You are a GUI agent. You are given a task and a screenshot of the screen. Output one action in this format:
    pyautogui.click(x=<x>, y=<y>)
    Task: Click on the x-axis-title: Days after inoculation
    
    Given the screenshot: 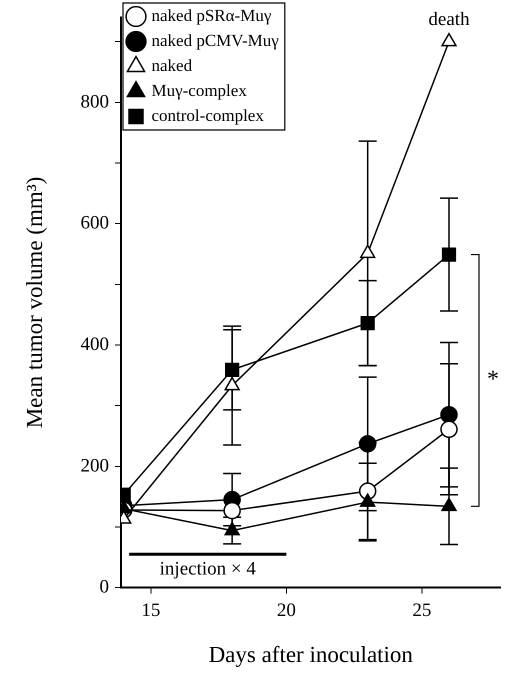 What is the action you would take?
    pyautogui.click(x=311, y=655)
    